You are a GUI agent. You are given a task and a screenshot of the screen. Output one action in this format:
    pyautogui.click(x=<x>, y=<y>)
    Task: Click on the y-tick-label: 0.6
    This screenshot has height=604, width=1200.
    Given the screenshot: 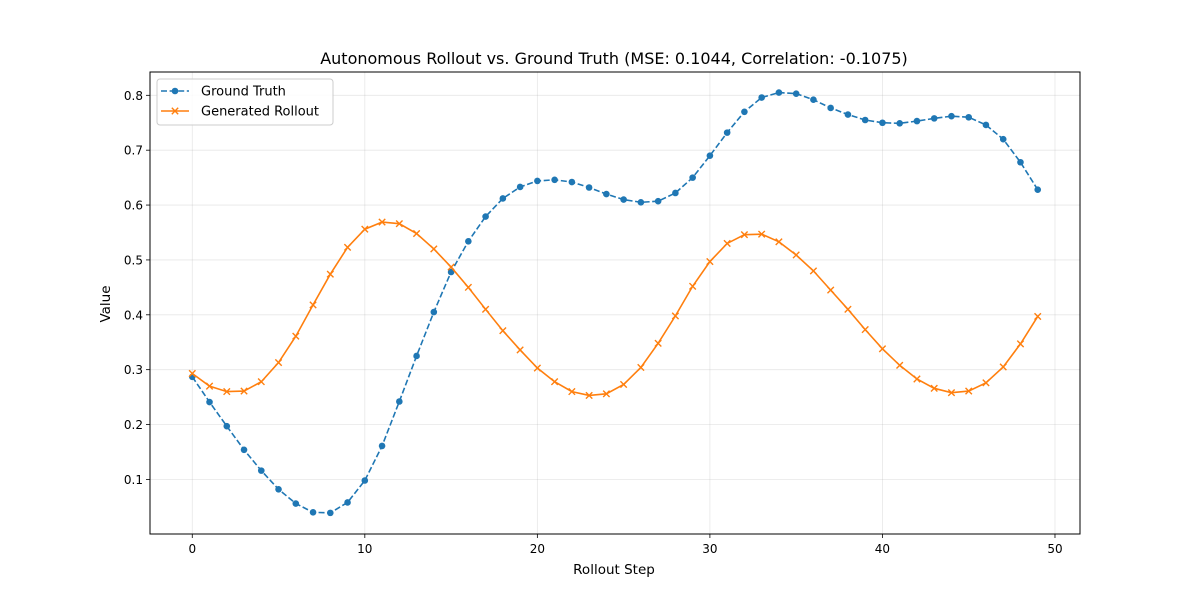 What is the action you would take?
    pyautogui.click(x=133, y=206)
    